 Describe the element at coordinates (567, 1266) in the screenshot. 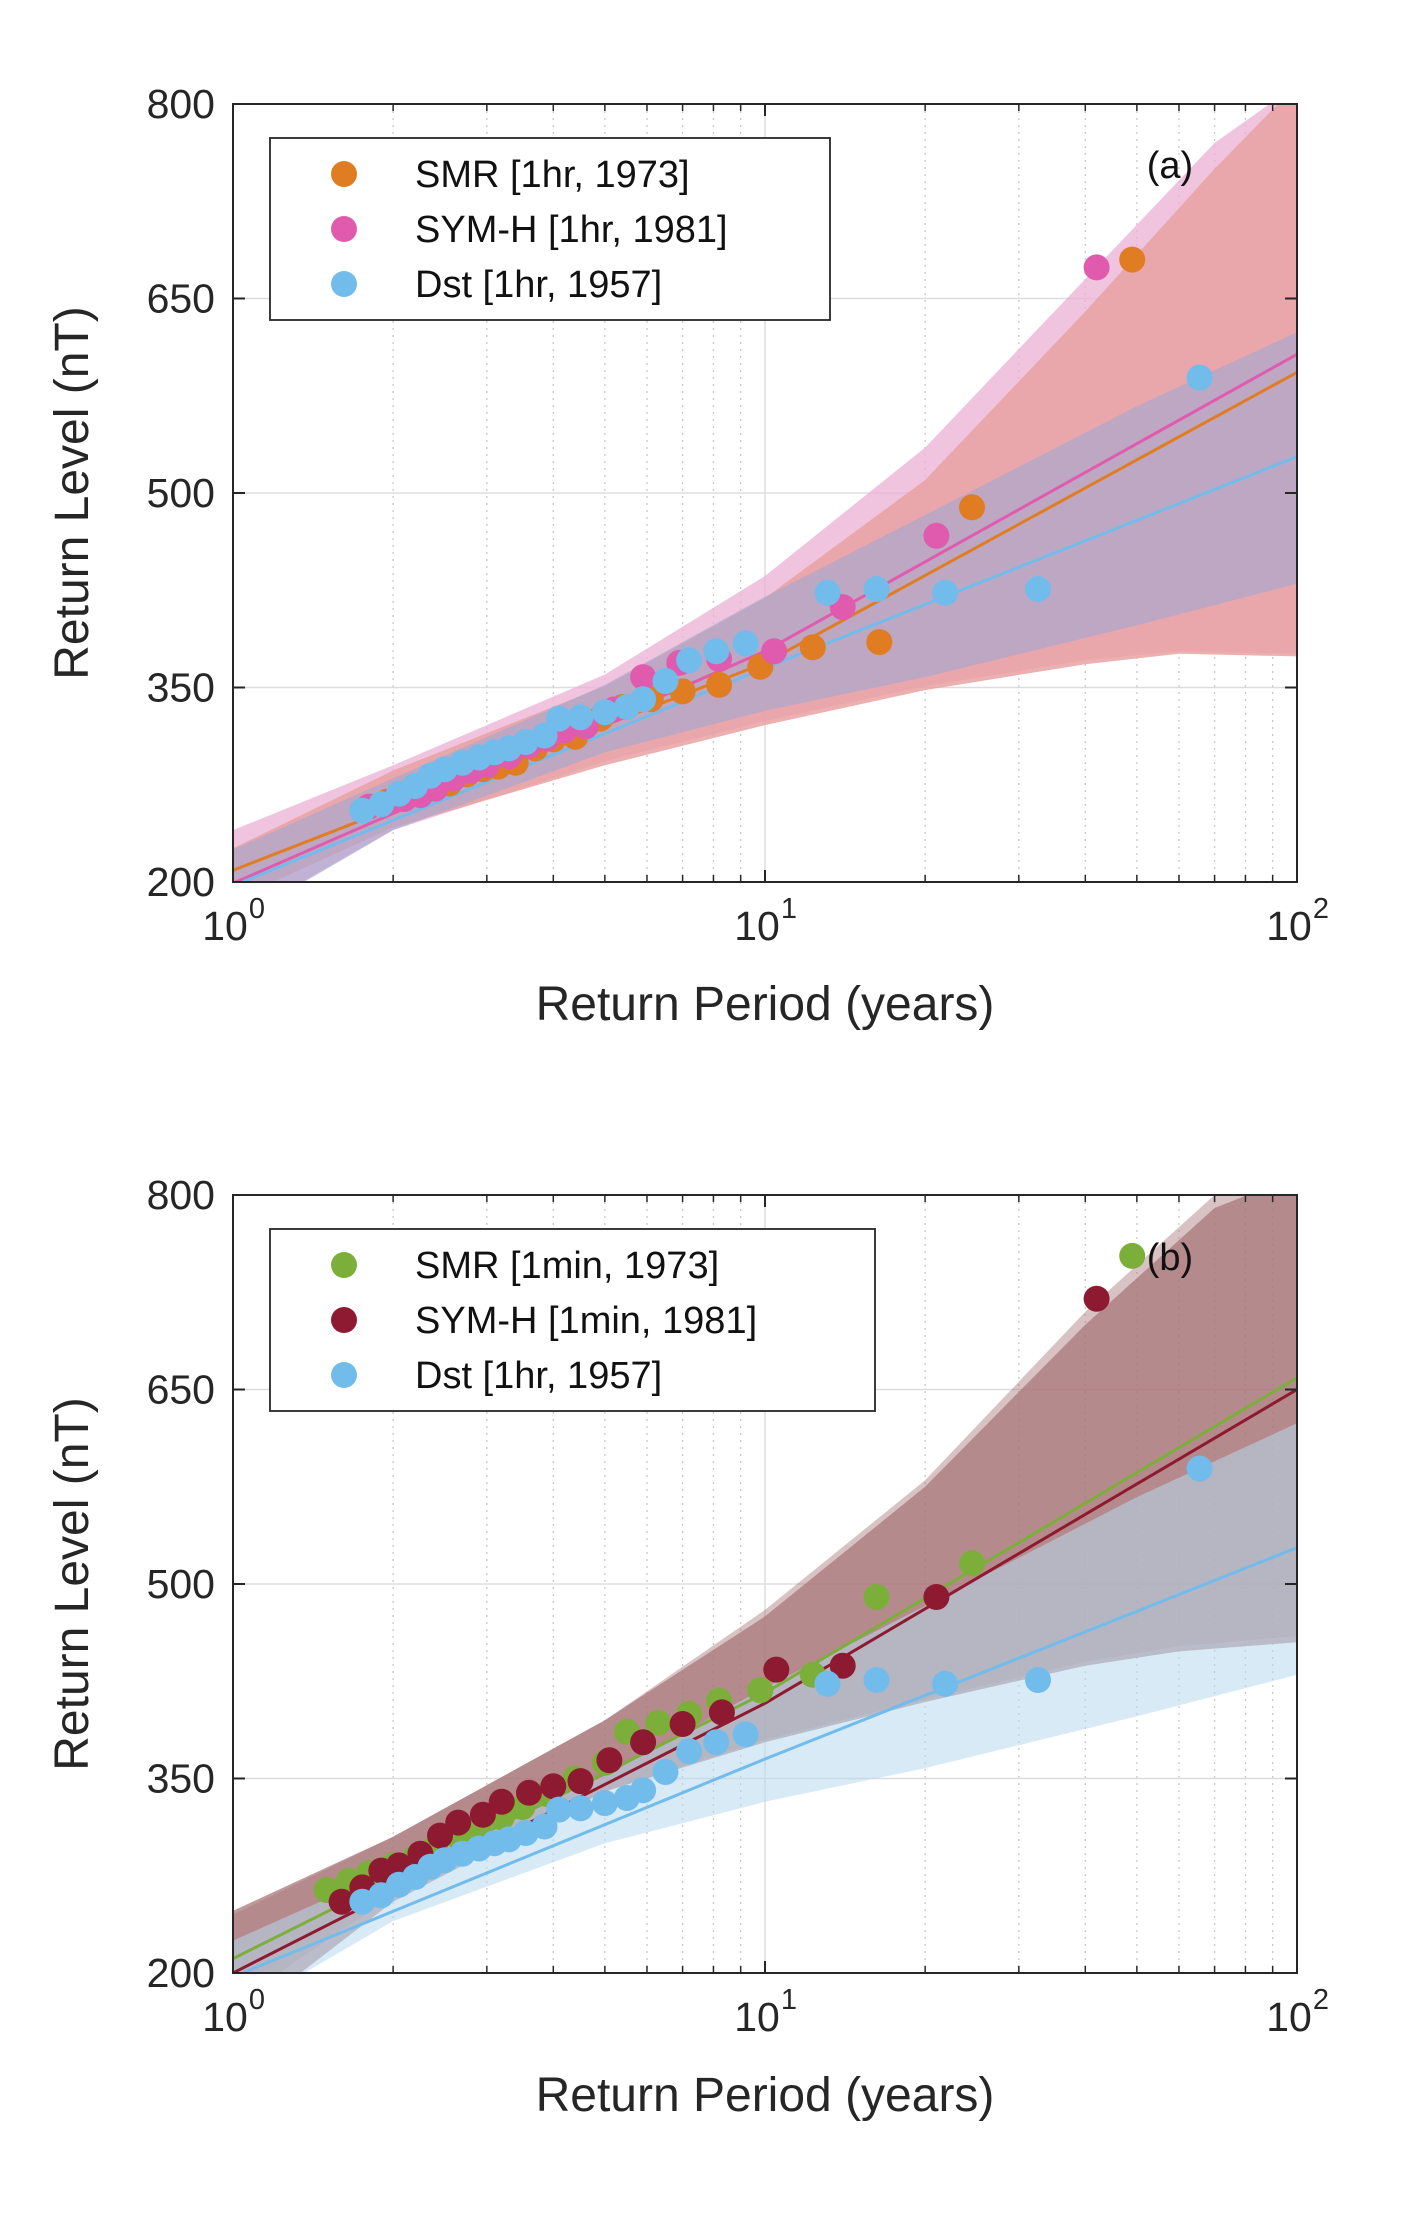

I see `legend-label: SMR [1min, 1973]` at that location.